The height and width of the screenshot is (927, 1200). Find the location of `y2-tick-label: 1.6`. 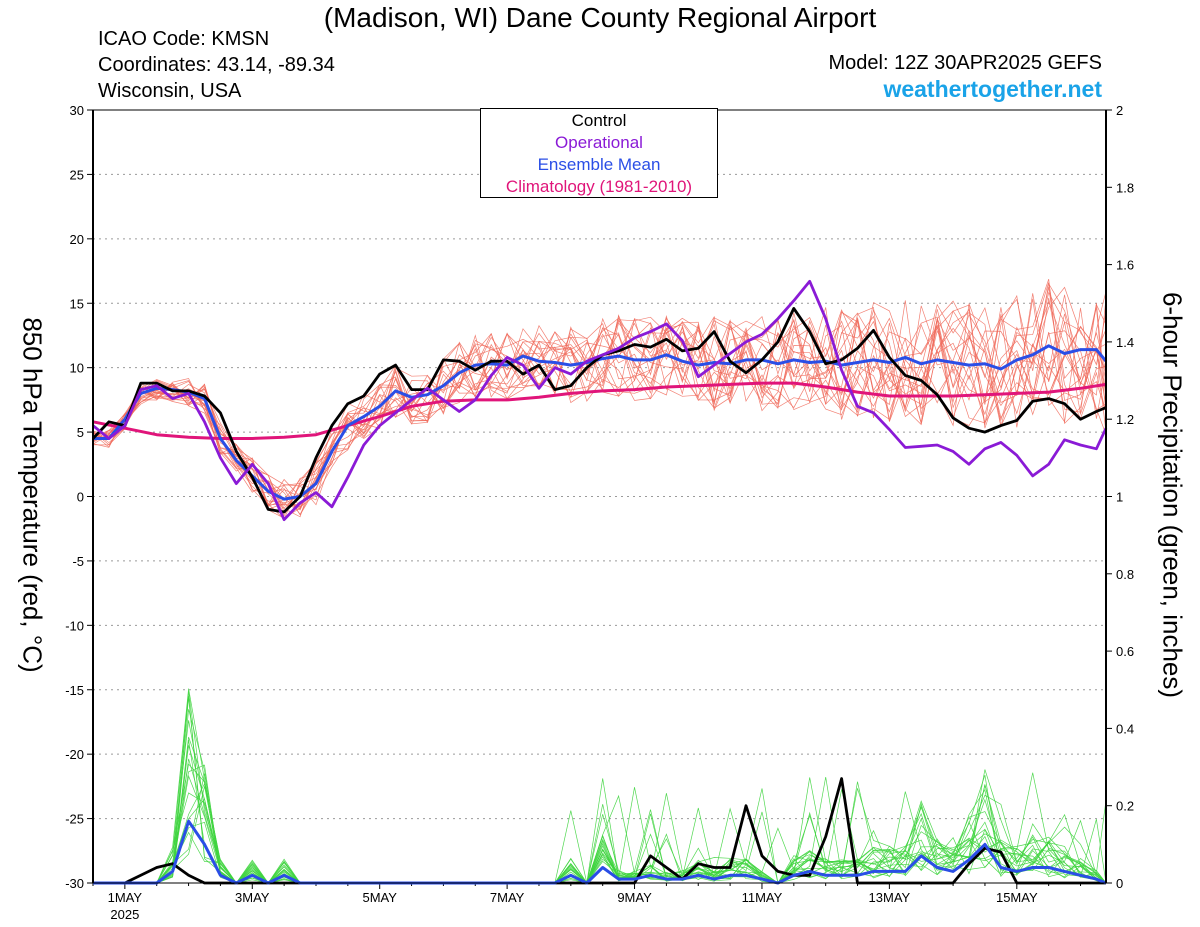

y2-tick-label: 1.6 is located at coordinates (1125, 265).